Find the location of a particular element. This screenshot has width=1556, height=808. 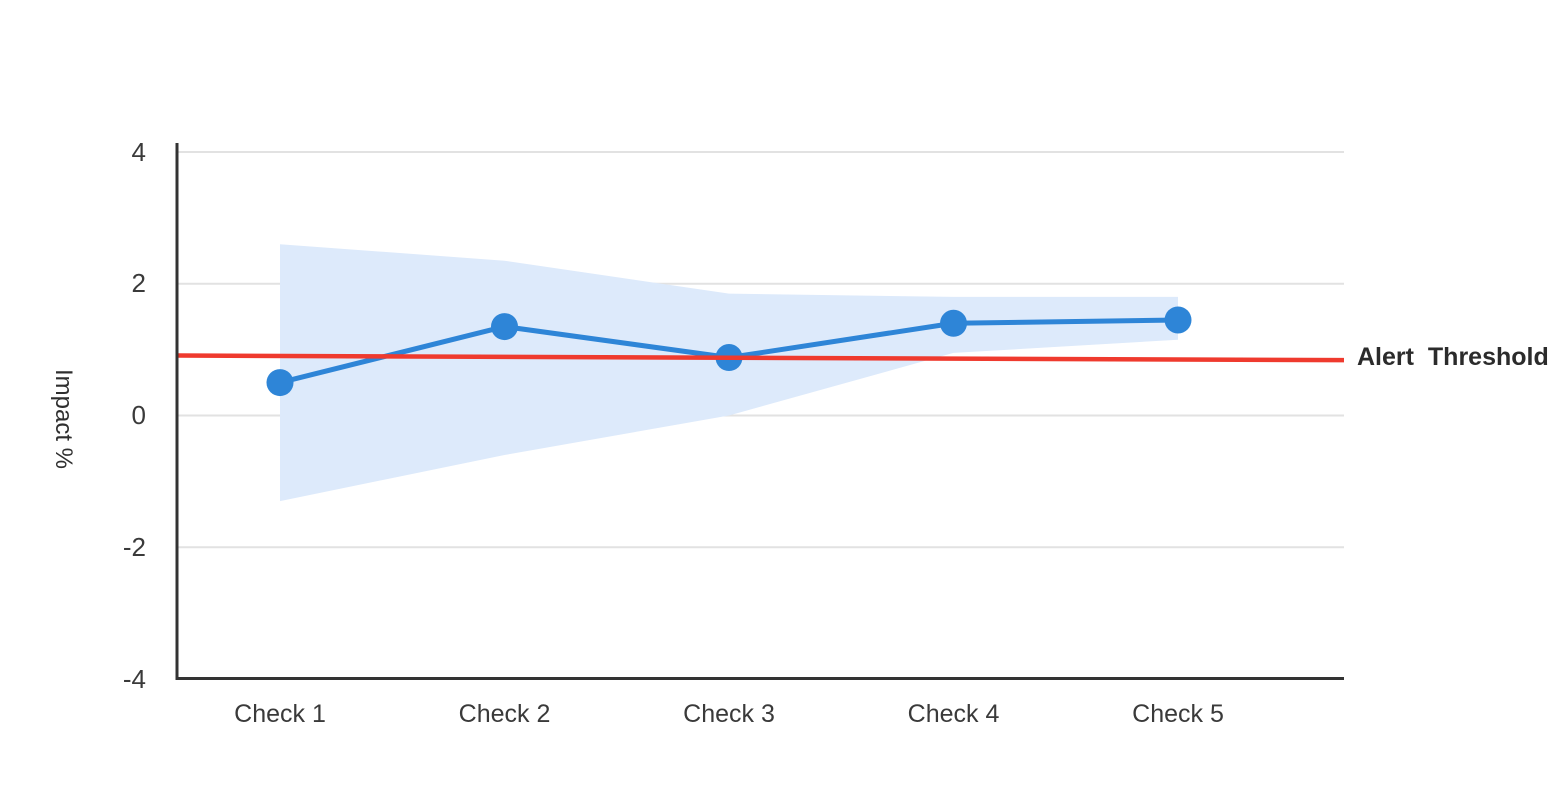

x-tick-label-check-4: Check 4 is located at coordinates (953, 714).